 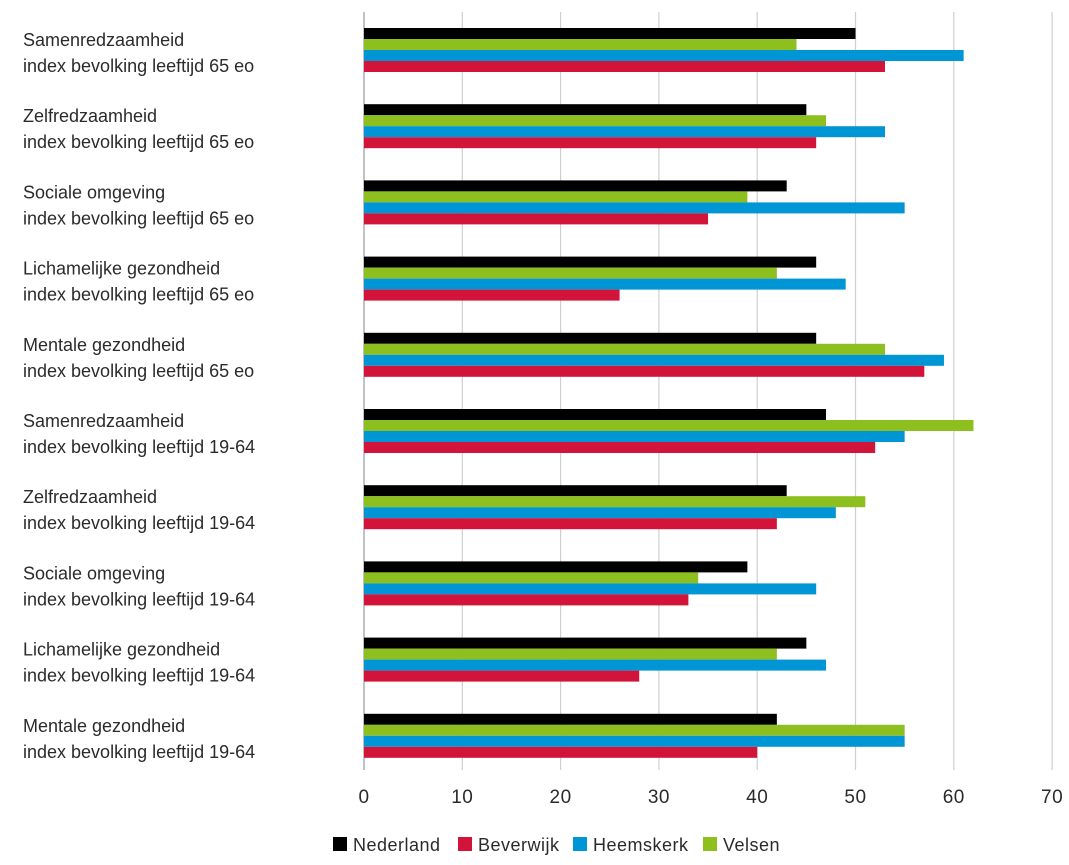 What do you see at coordinates (462, 797) in the screenshot?
I see `x-tick-label: 10` at bounding box center [462, 797].